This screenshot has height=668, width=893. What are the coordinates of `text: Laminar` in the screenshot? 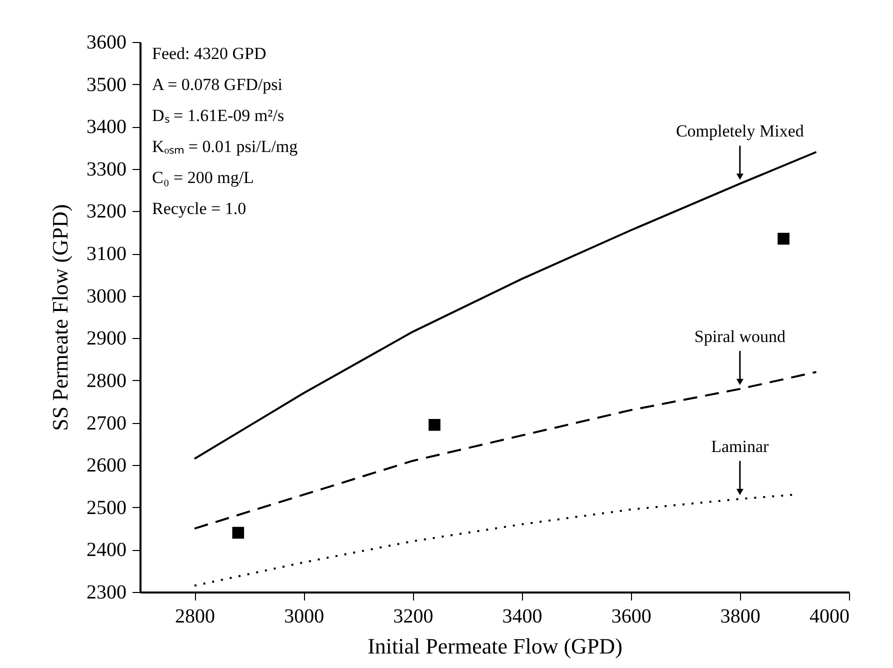 It's located at (740, 446).